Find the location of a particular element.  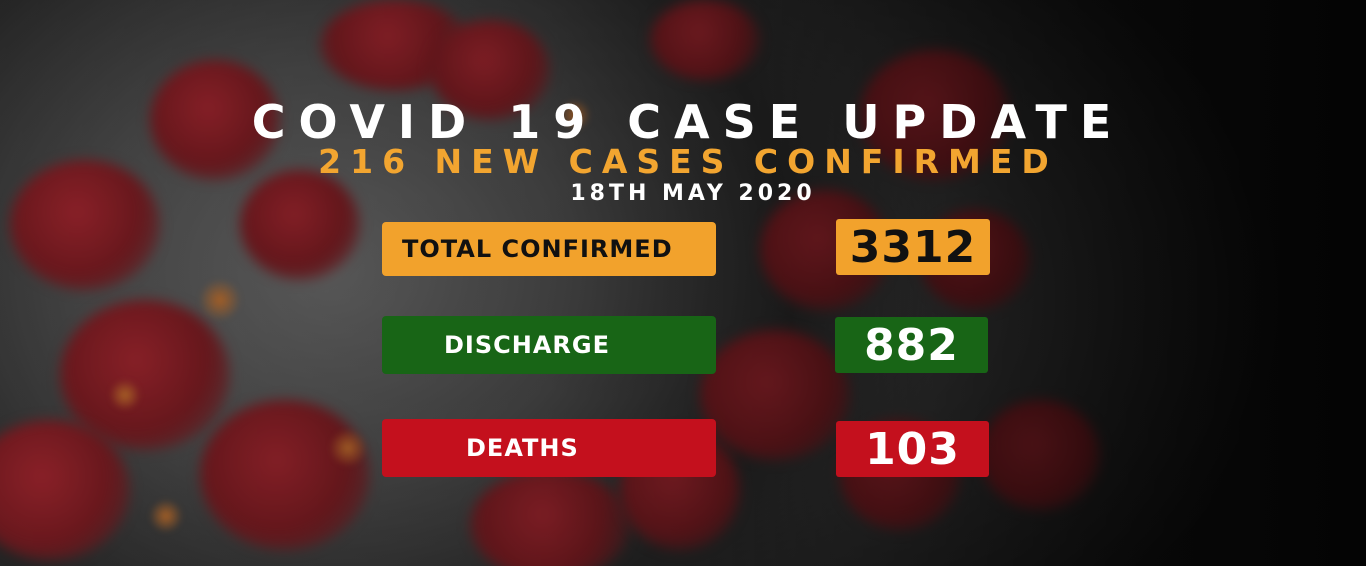

deaths-value: 103 is located at coordinates (912, 449).